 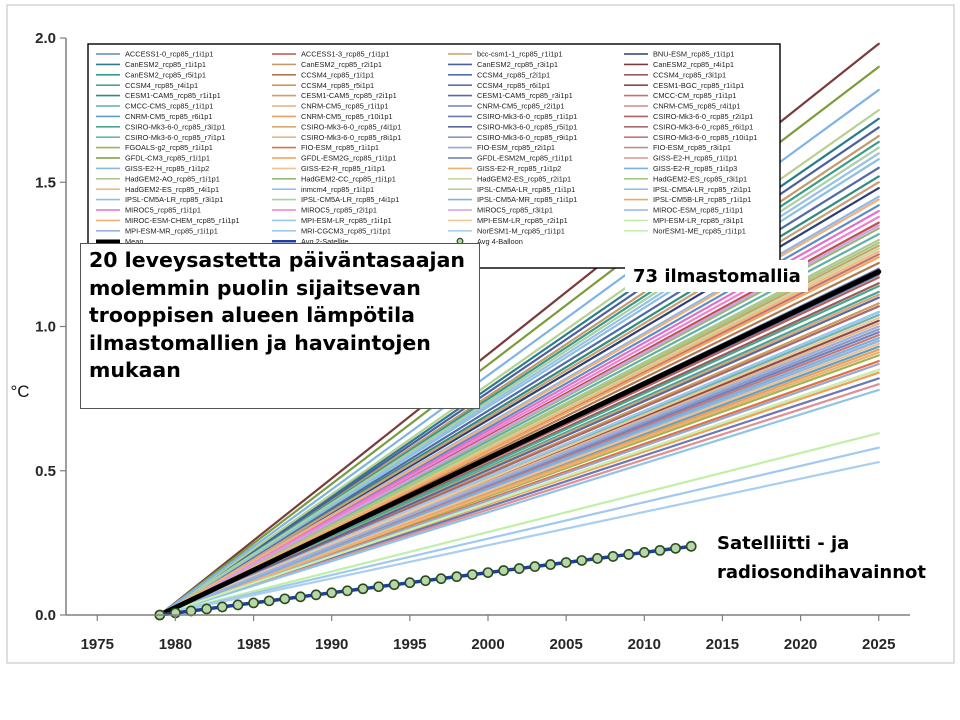 I want to click on x-tick-label: 2000, so click(x=487, y=644).